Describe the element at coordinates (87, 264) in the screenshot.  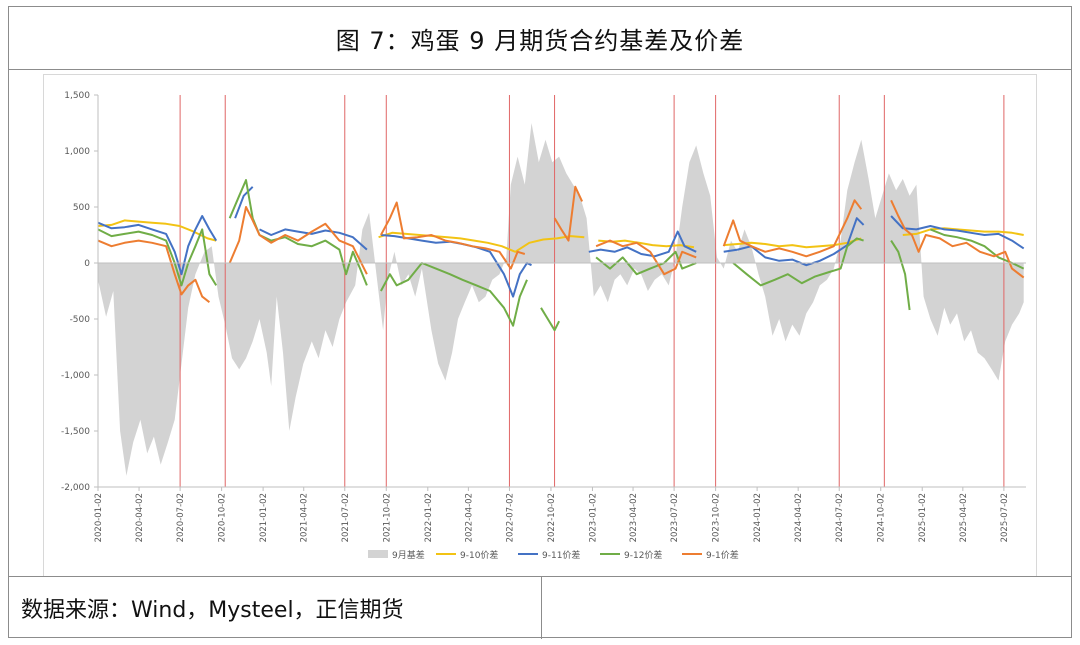
I see `y-tick-label: 0` at that location.